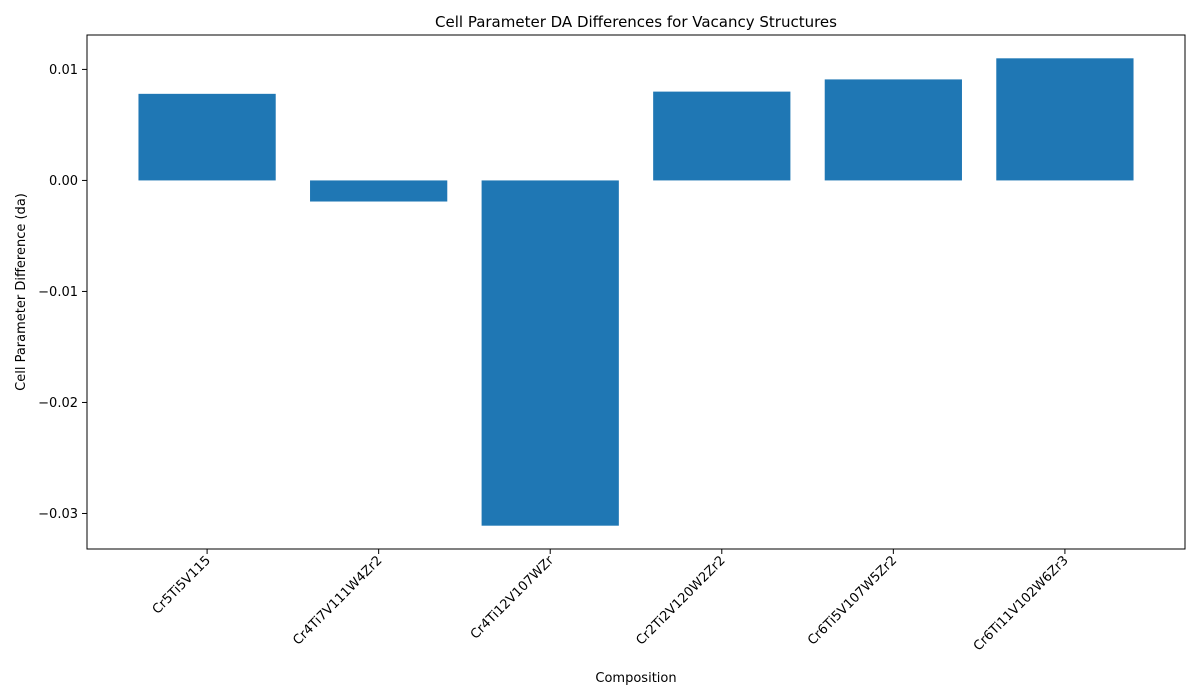  What do you see at coordinates (58, 292) in the screenshot?
I see `y-tick-label-2: −0.01` at bounding box center [58, 292].